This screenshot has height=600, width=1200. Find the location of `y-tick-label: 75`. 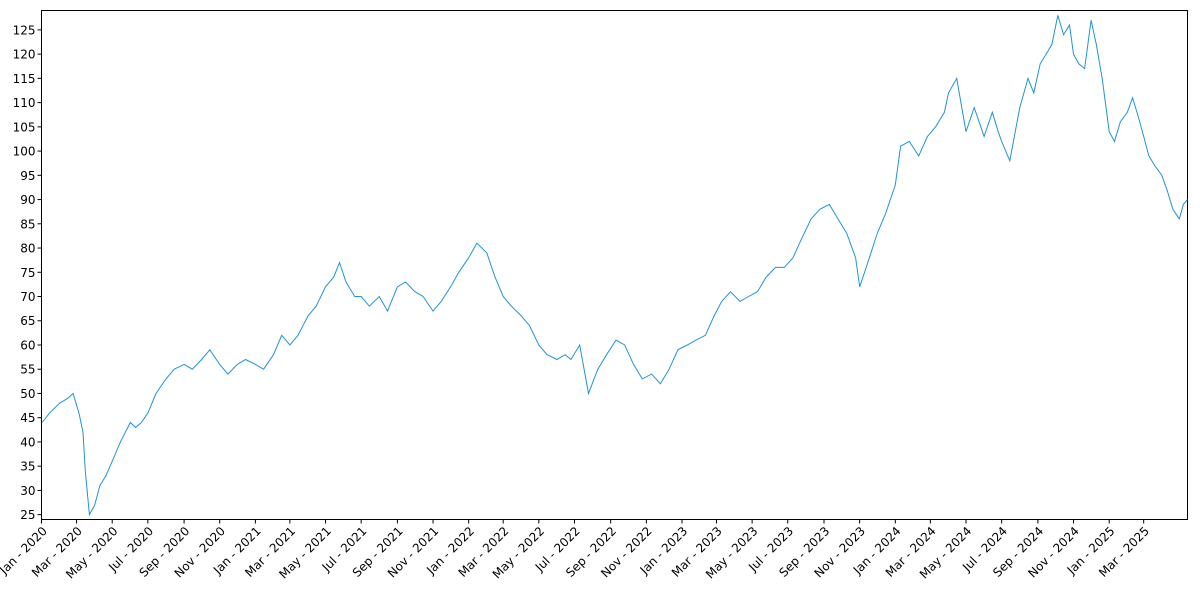

y-tick-label: 75 is located at coordinates (27, 273).